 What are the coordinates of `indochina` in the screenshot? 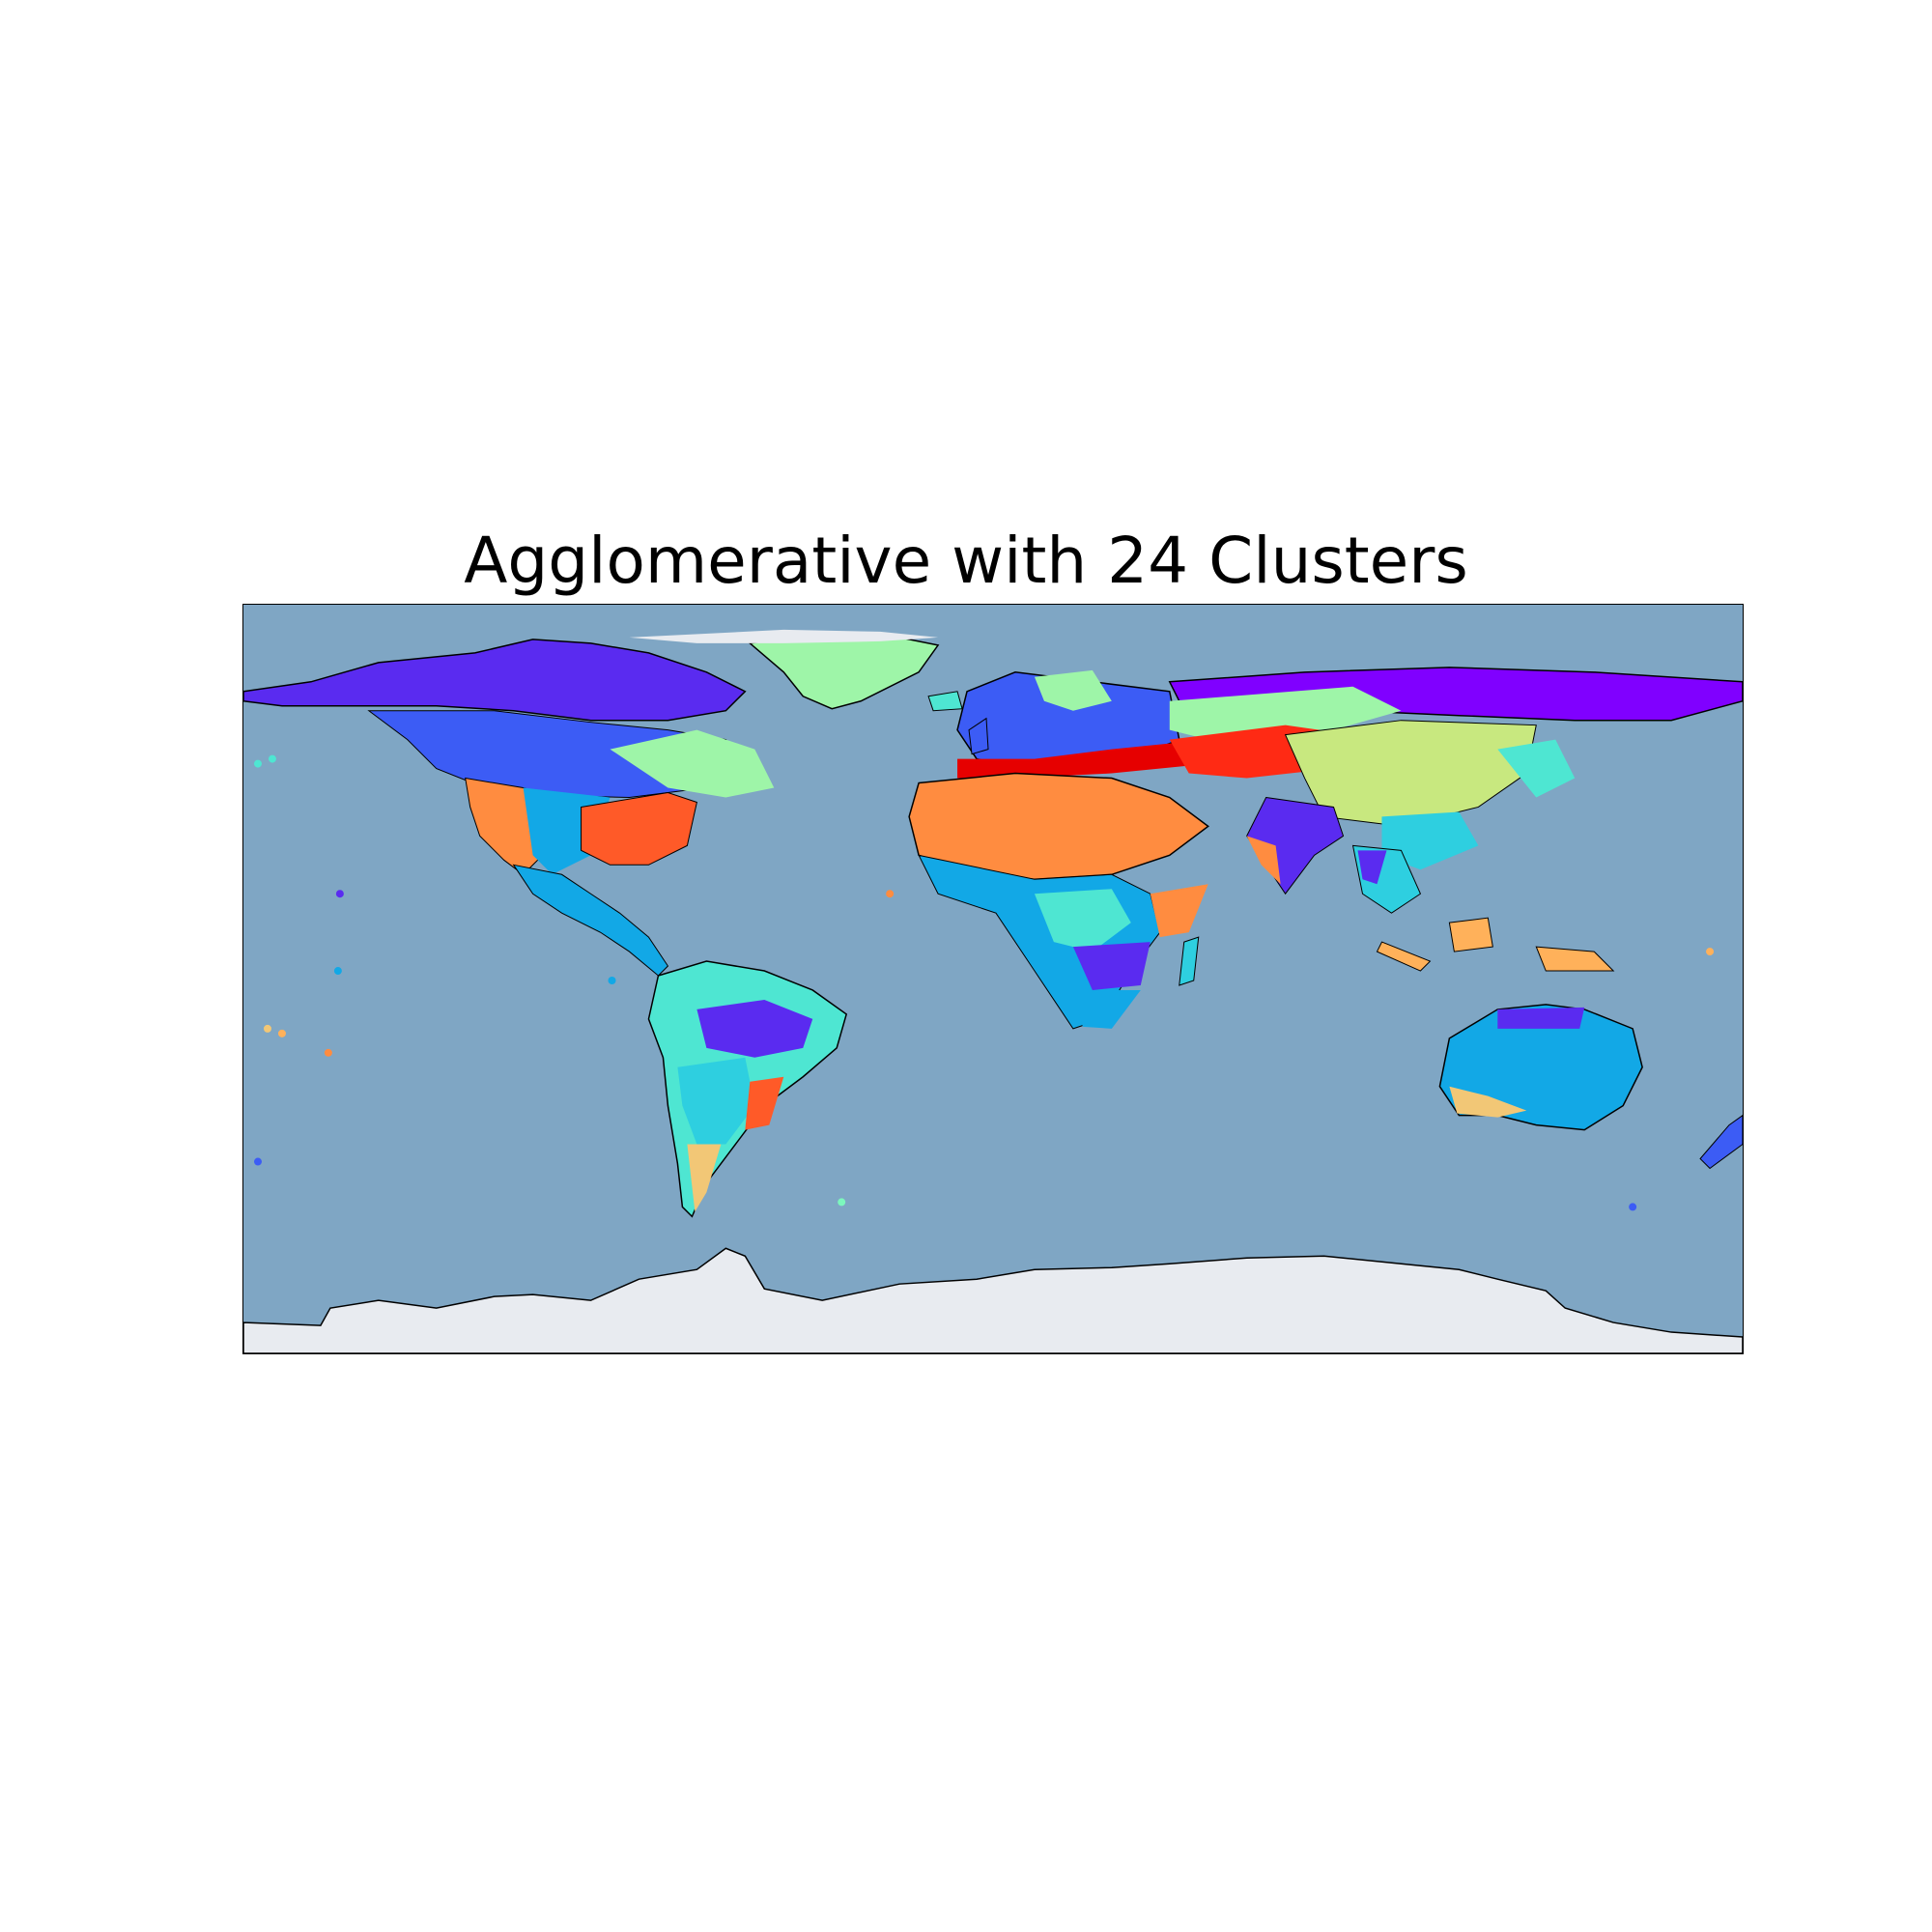 It's located at (1372, 867).